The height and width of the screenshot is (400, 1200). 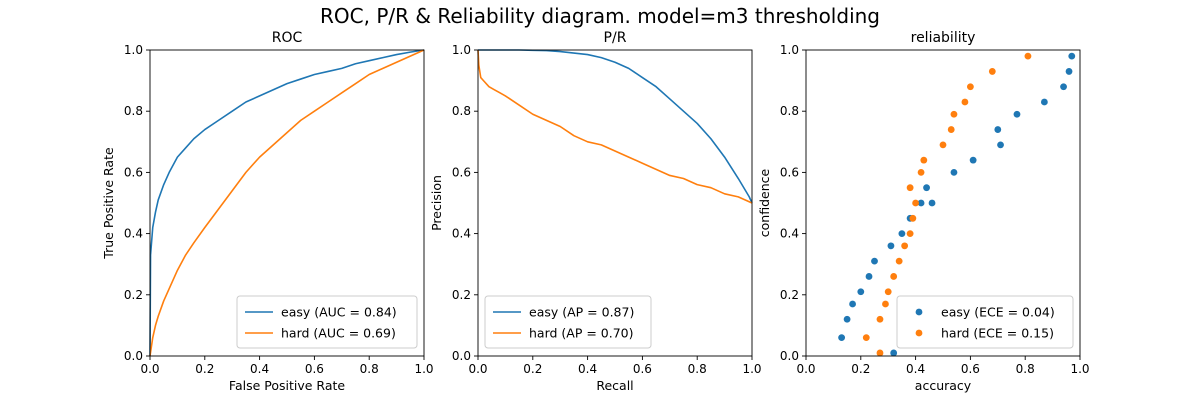 What do you see at coordinates (287, 385) in the screenshot?
I see `x-axis-label: False Positive Rate` at bounding box center [287, 385].